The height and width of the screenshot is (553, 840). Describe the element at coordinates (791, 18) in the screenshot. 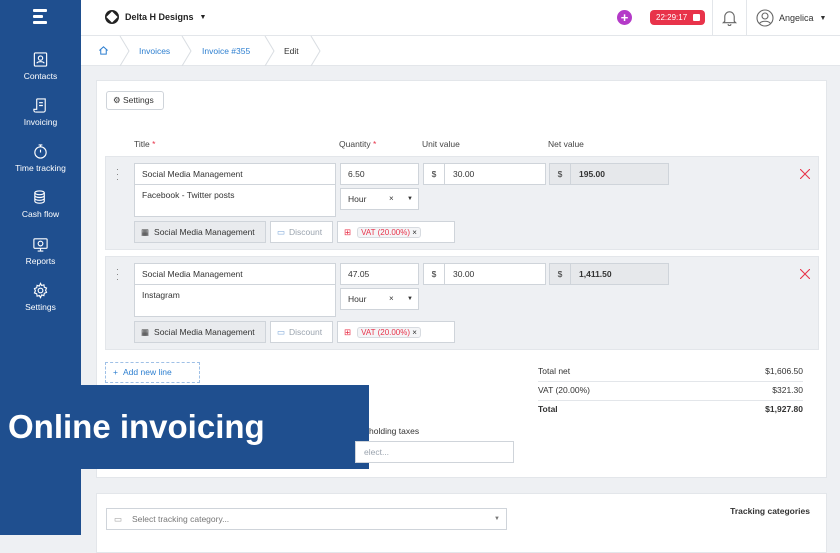

I see `user-menu: Angelica ▼` at that location.